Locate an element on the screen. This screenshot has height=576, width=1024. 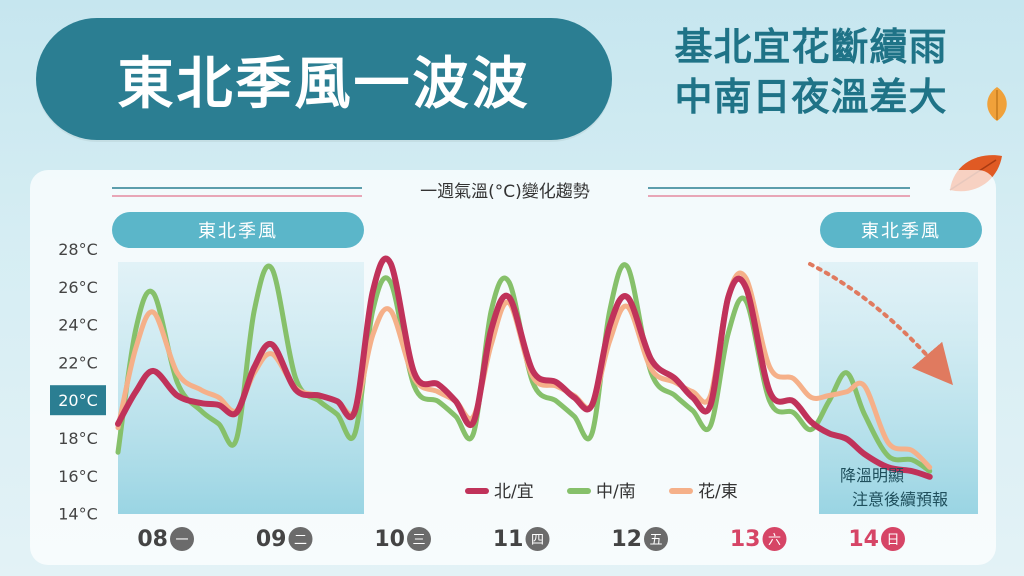
y-tick-label: 18°C is located at coordinates (78, 438).